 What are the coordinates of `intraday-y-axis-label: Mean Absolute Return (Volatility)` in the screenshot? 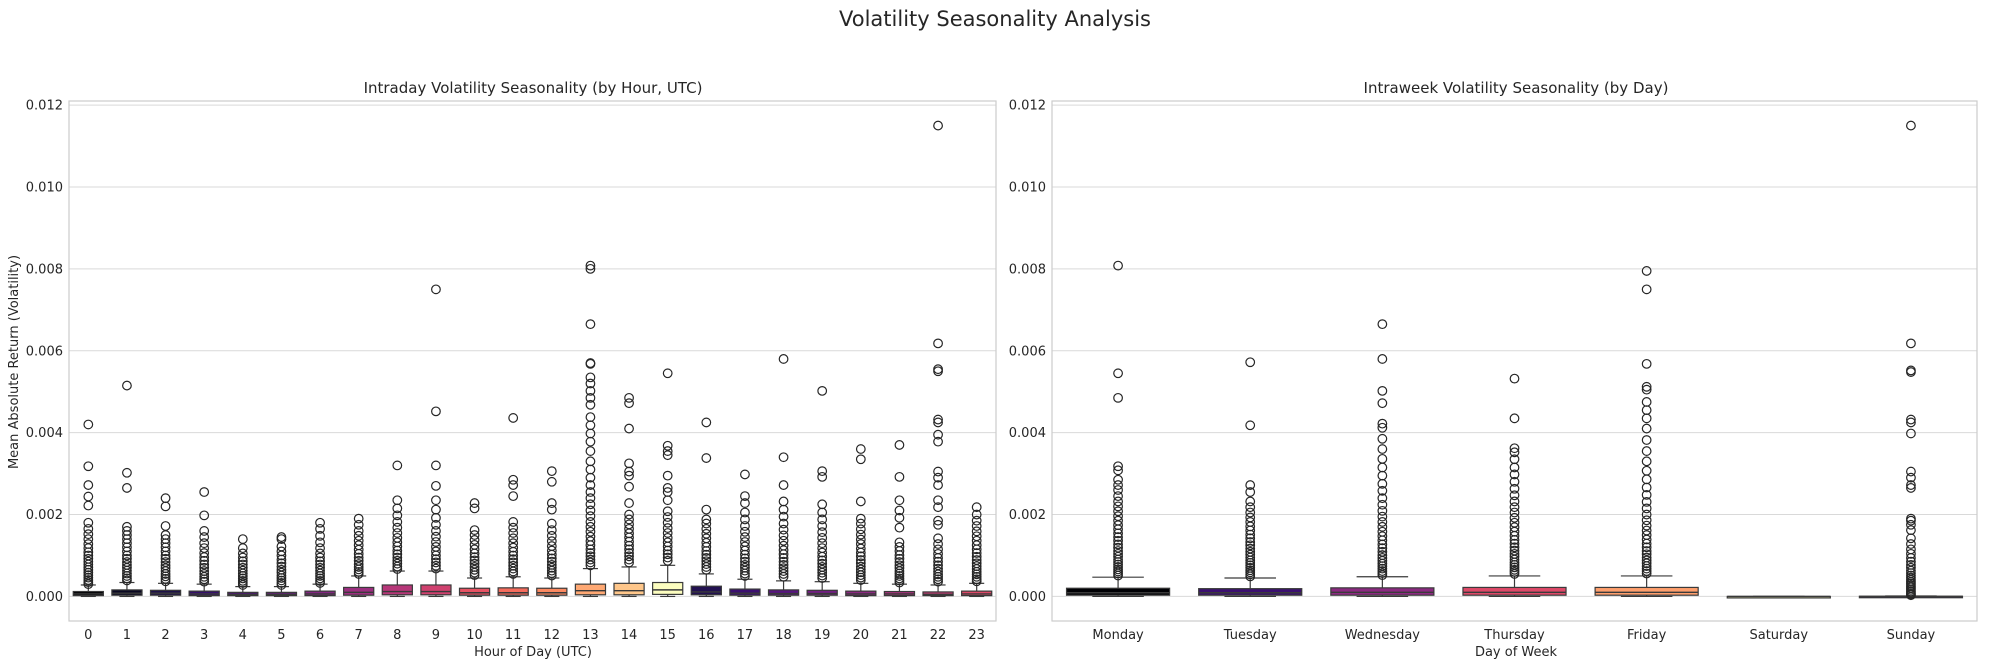 It's located at (14, 362).